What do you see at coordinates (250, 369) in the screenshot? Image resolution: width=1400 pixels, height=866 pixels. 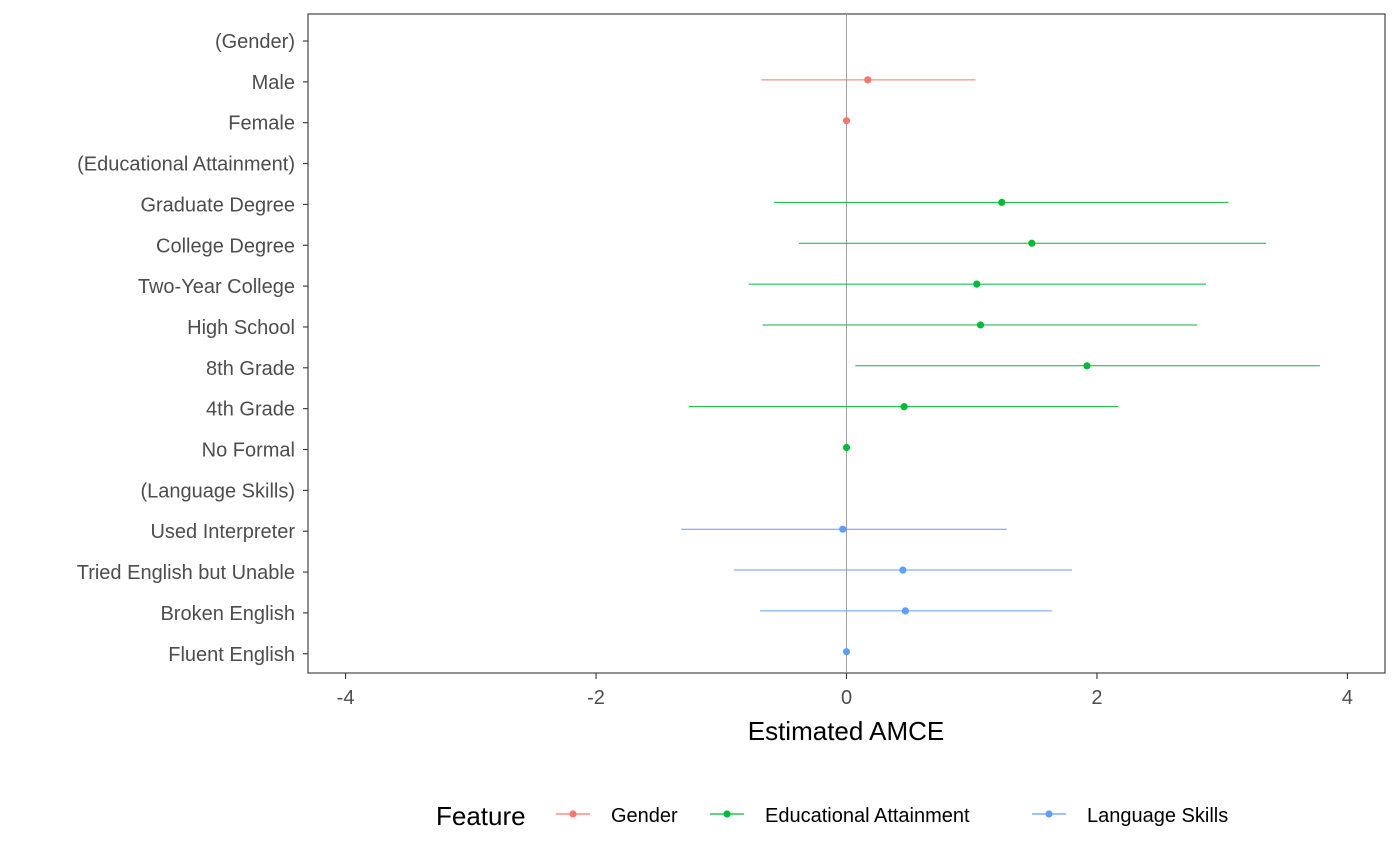 I see `y-tick-label-8th-grade: 8th Grade` at bounding box center [250, 369].